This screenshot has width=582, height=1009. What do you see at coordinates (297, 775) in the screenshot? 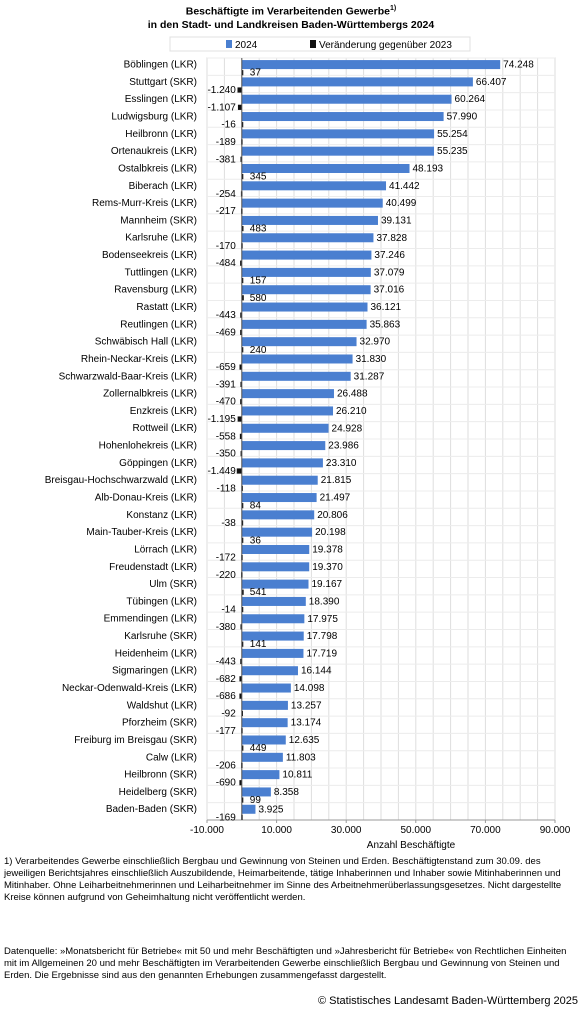
I see `data-label-2024: 10.811` at bounding box center [297, 775].